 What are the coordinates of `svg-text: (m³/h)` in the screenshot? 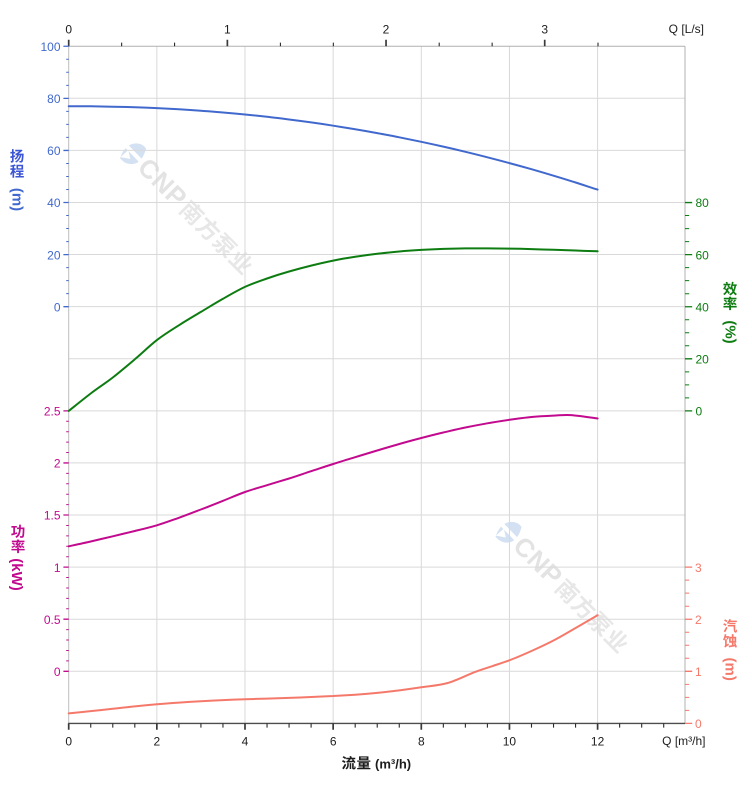 It's located at (393, 763).